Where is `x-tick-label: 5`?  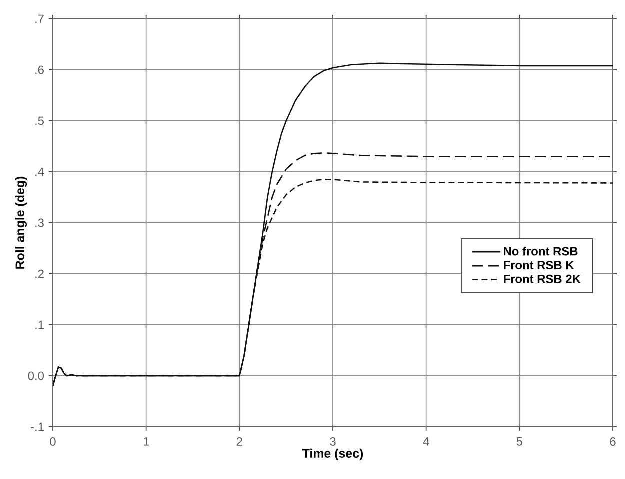 x-tick-label: 5 is located at coordinates (519, 442).